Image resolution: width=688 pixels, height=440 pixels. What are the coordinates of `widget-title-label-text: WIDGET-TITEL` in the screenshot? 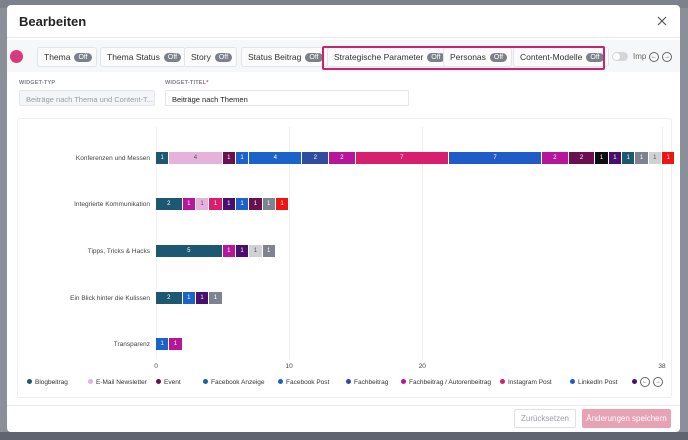 It's located at (186, 83).